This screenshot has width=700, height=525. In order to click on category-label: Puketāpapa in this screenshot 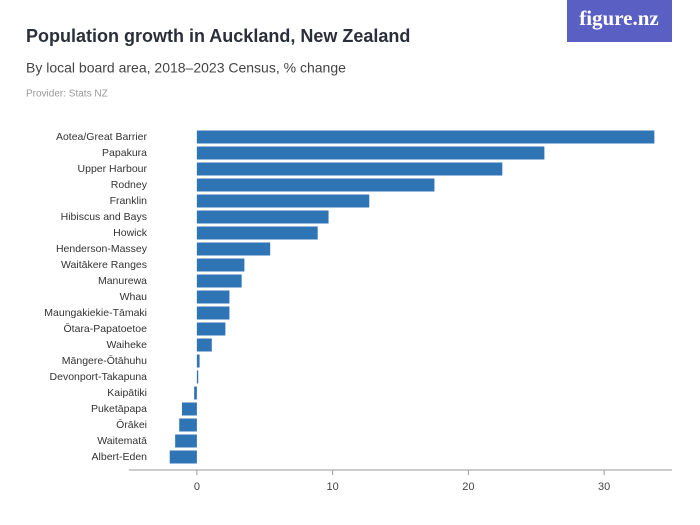, I will do `click(119, 409)`.